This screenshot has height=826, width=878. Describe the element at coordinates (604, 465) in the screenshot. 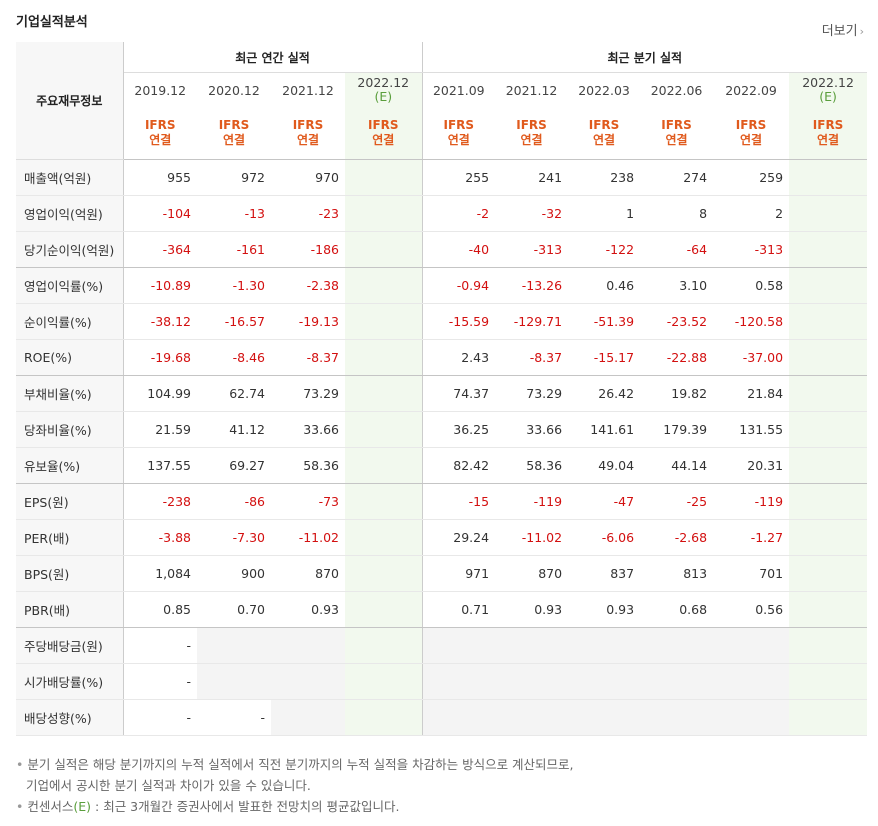

I see `value-cell: 49.04` at that location.